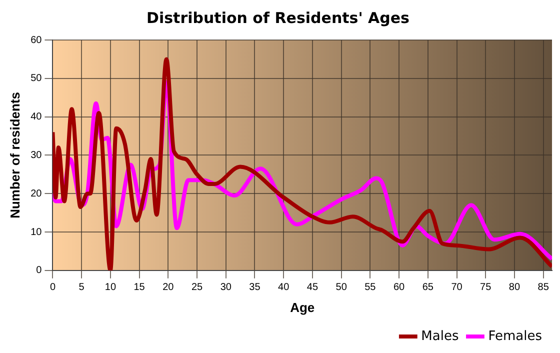  Describe the element at coordinates (486, 288) in the screenshot. I see `x-tick-label: 75` at that location.